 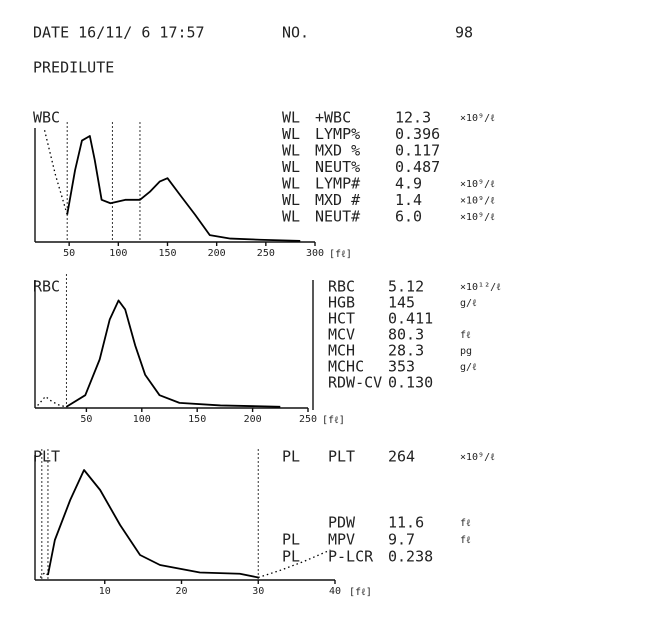 What do you see at coordinates (337, 217) in the screenshot?
I see `result-name: NEUT#` at bounding box center [337, 217].